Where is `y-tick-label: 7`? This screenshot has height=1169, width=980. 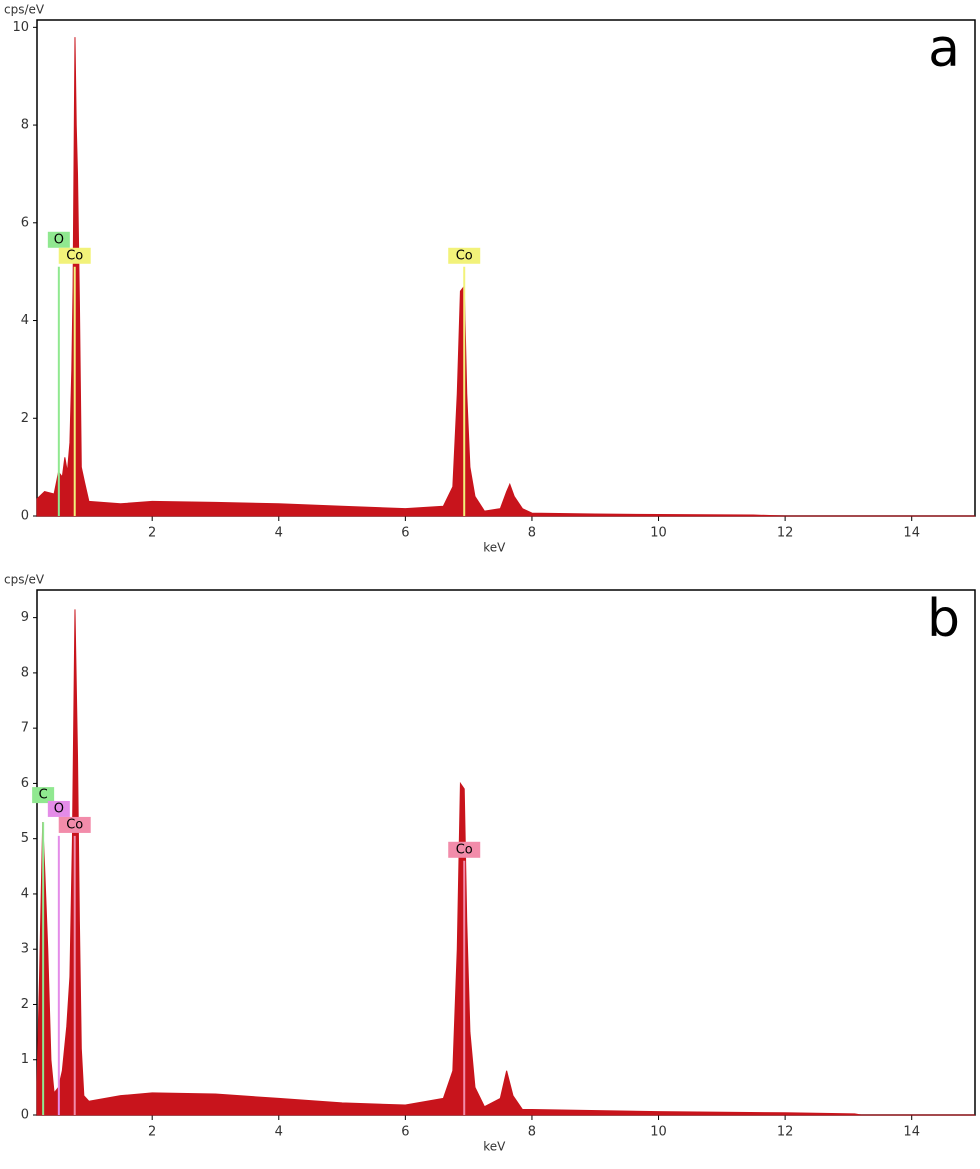 y-tick-label: 7 is located at coordinates (25, 728).